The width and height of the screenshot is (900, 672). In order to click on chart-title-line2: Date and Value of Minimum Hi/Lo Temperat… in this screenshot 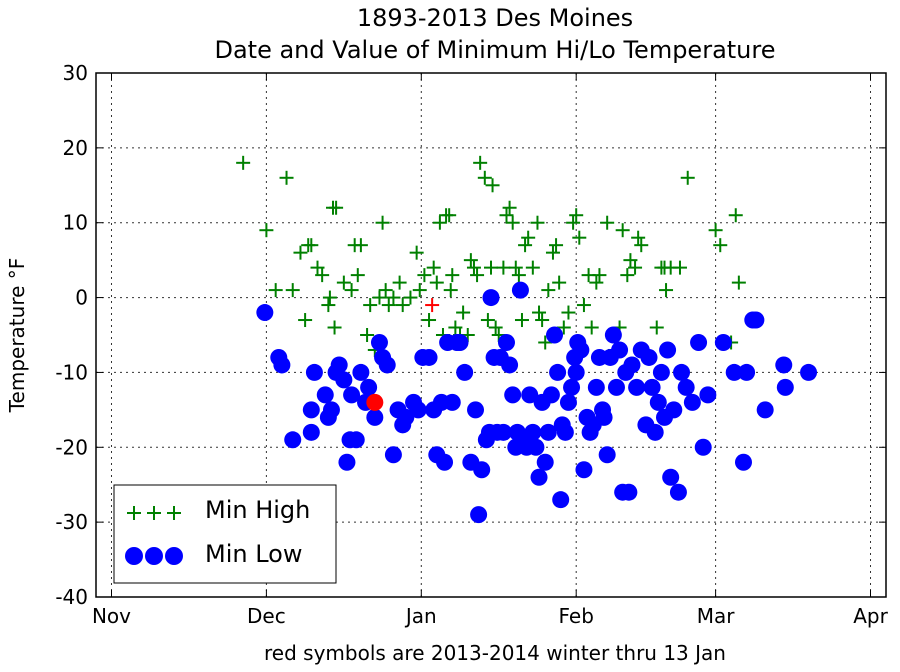, I will do `click(494, 50)`.